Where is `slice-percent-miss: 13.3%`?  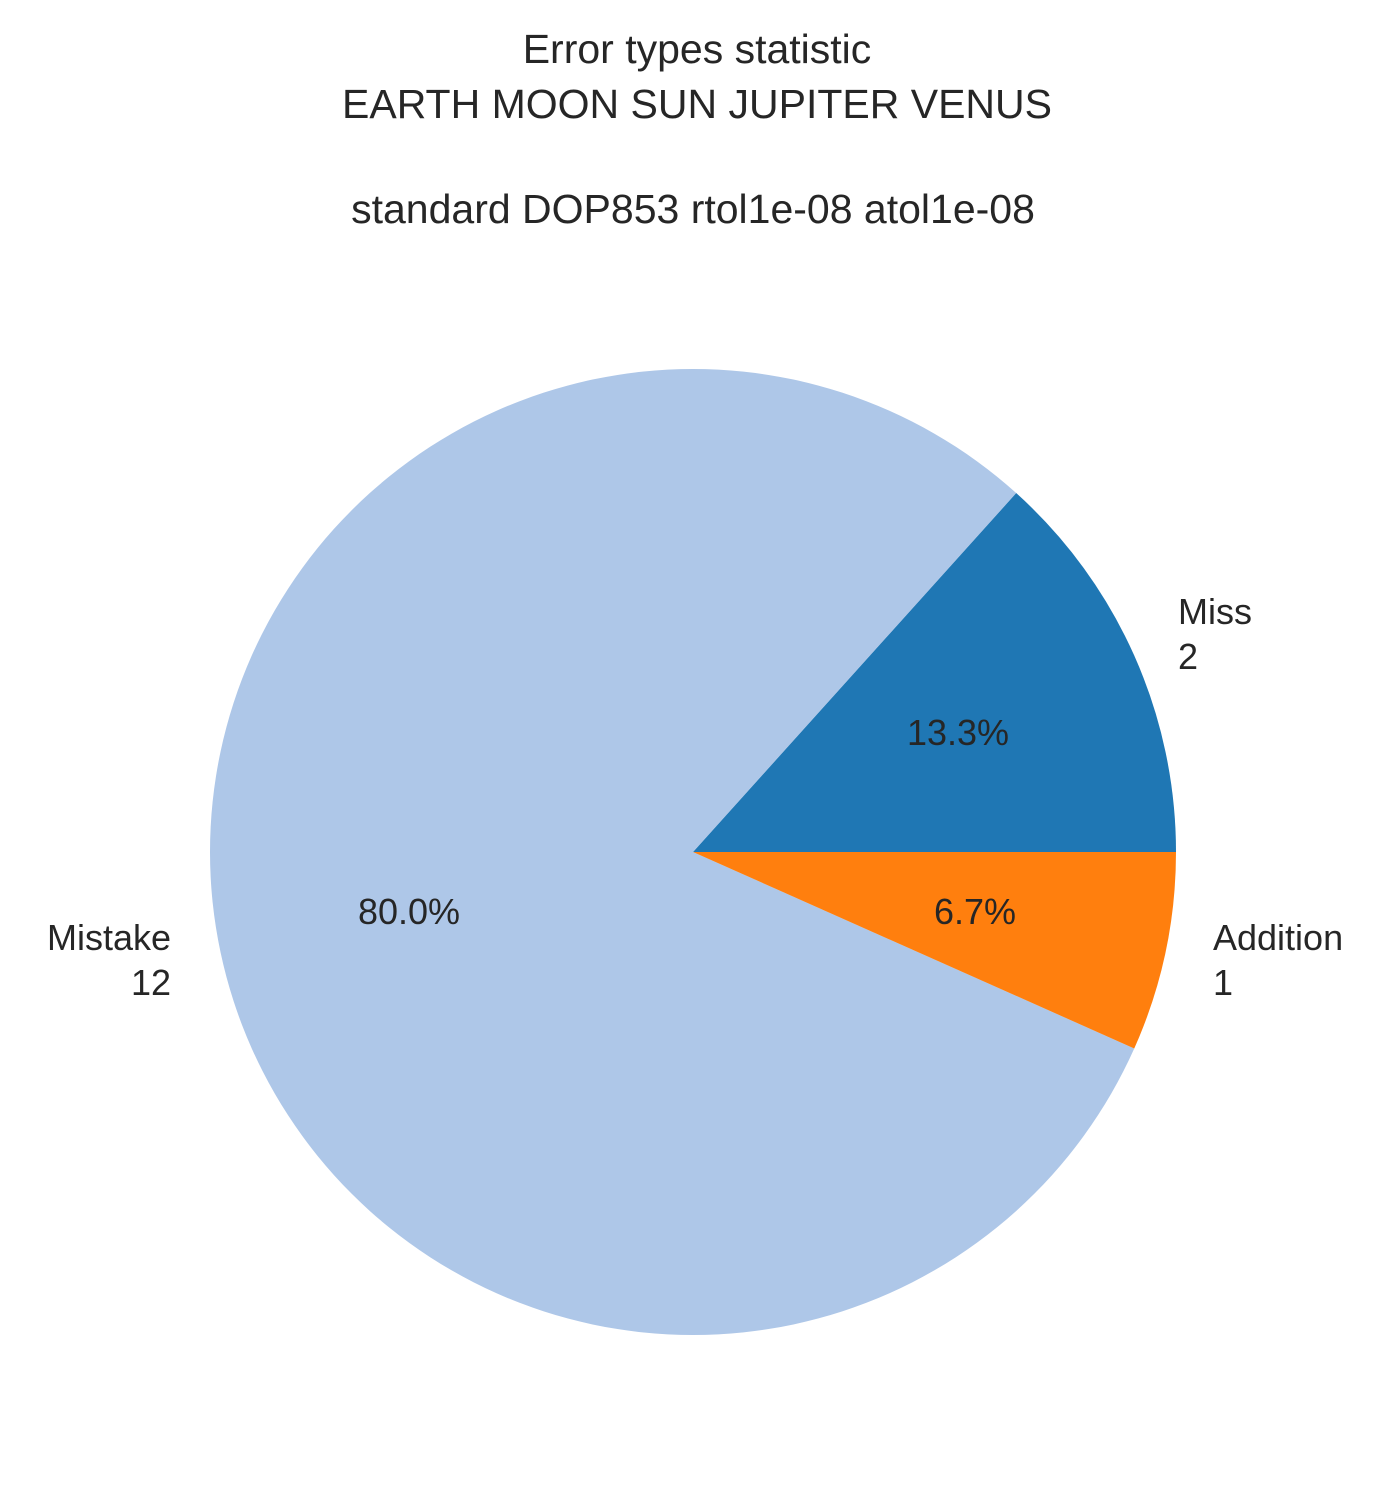
slice-percent-miss: 13.3% is located at coordinates (958, 732).